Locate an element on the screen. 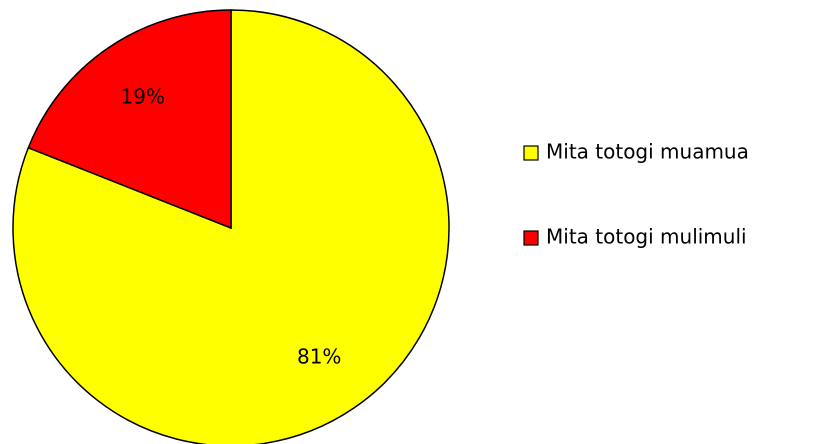 The height and width of the screenshot is (444, 824). legend-label: Mita totogi mulimuli is located at coordinates (646, 237).